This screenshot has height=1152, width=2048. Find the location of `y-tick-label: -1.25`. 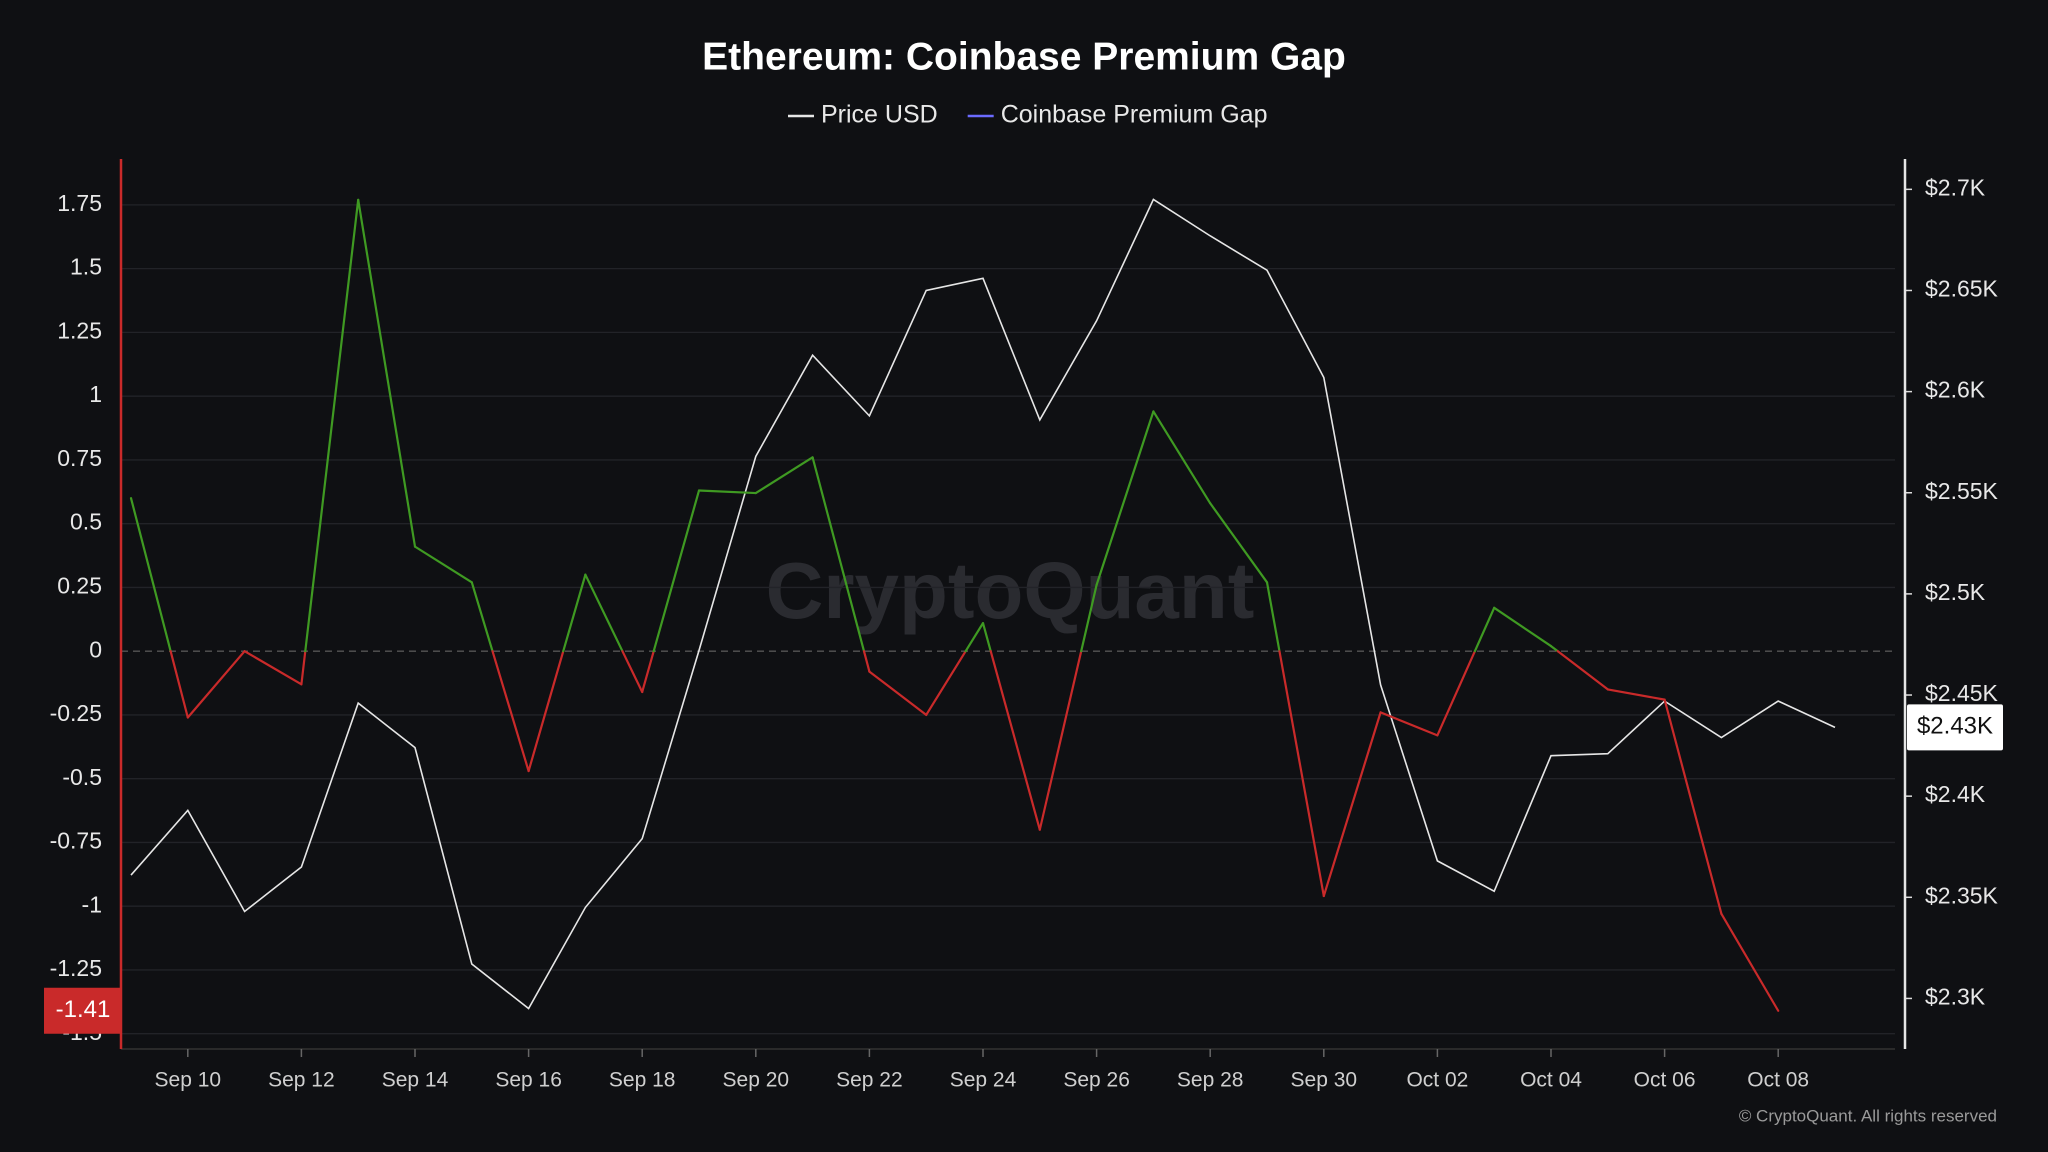

y-tick-label: -1.25 is located at coordinates (76, 968).